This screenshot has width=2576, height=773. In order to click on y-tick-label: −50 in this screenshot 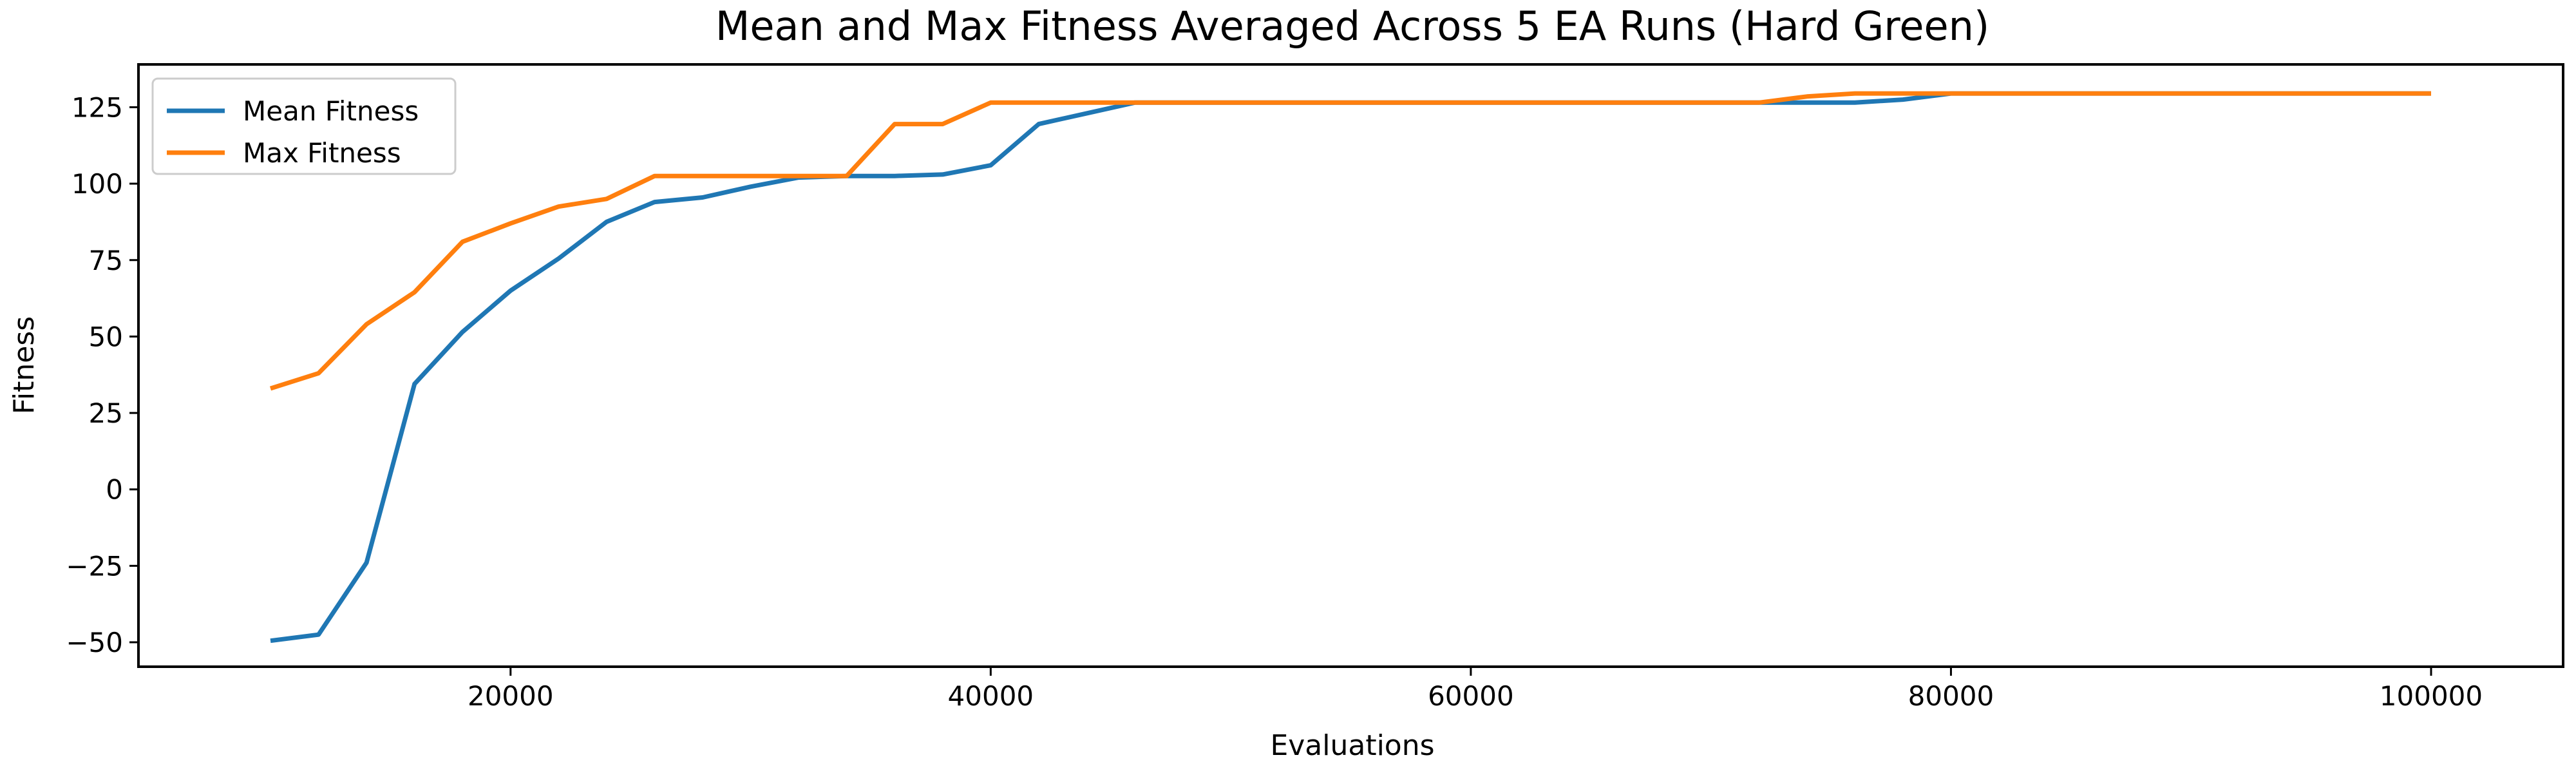, I will do `click(95, 642)`.